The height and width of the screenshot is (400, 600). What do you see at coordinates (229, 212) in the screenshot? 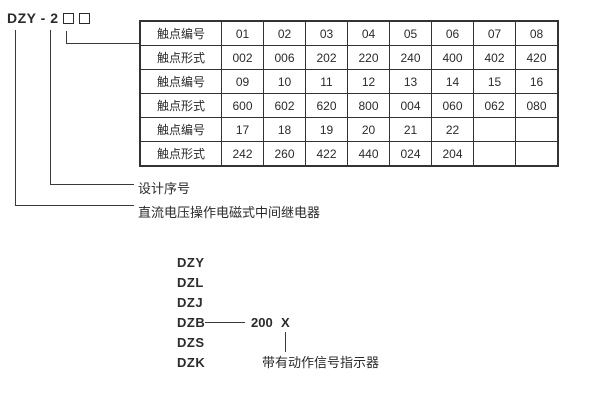
I see `relay-description-label: 直流电压操作电磁式中间继电器` at bounding box center [229, 212].